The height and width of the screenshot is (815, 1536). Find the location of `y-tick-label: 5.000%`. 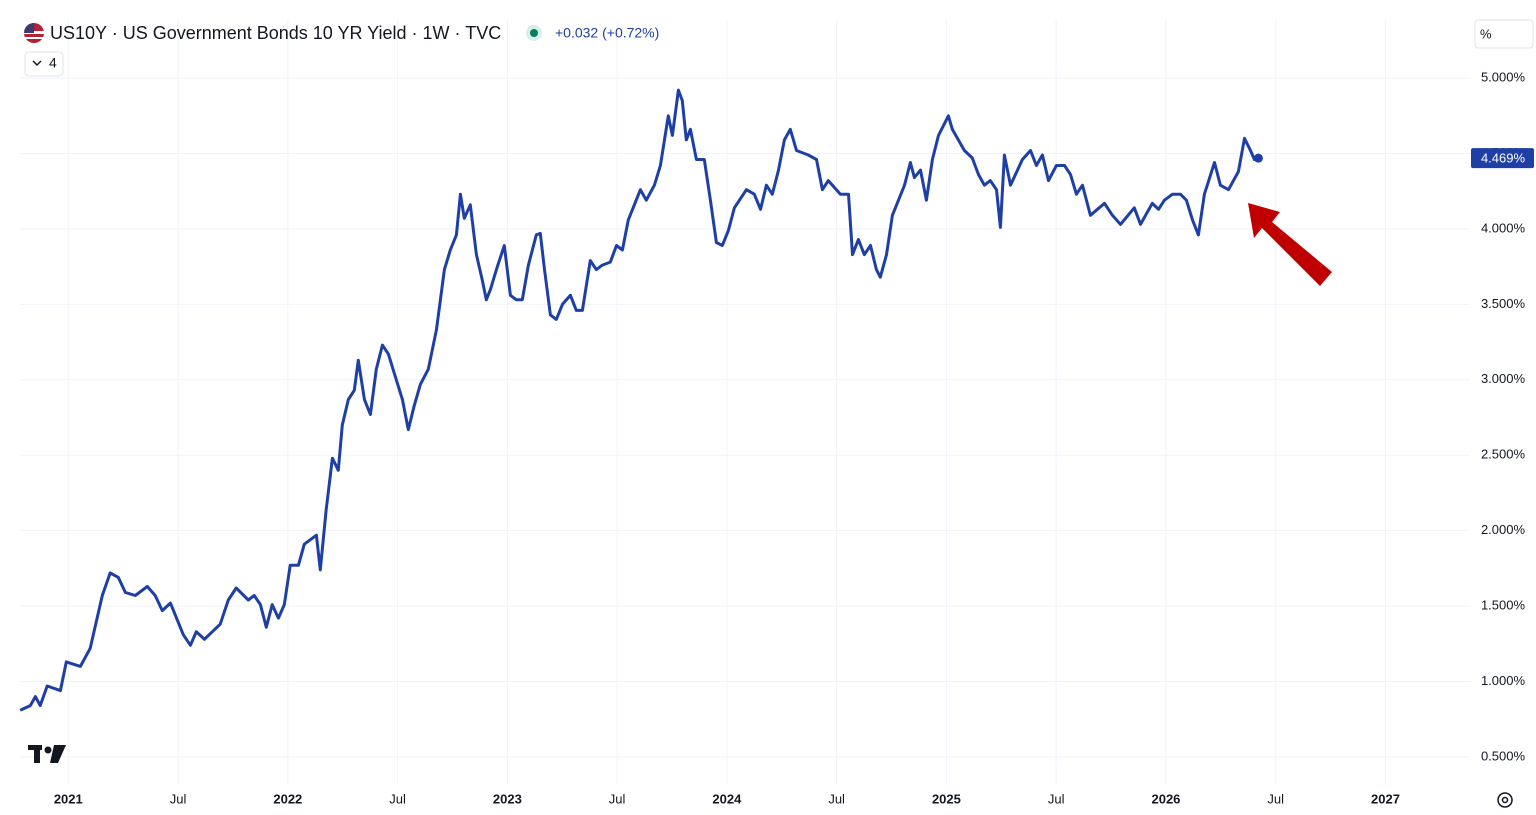

y-tick-label: 5.000% is located at coordinates (1503, 76).